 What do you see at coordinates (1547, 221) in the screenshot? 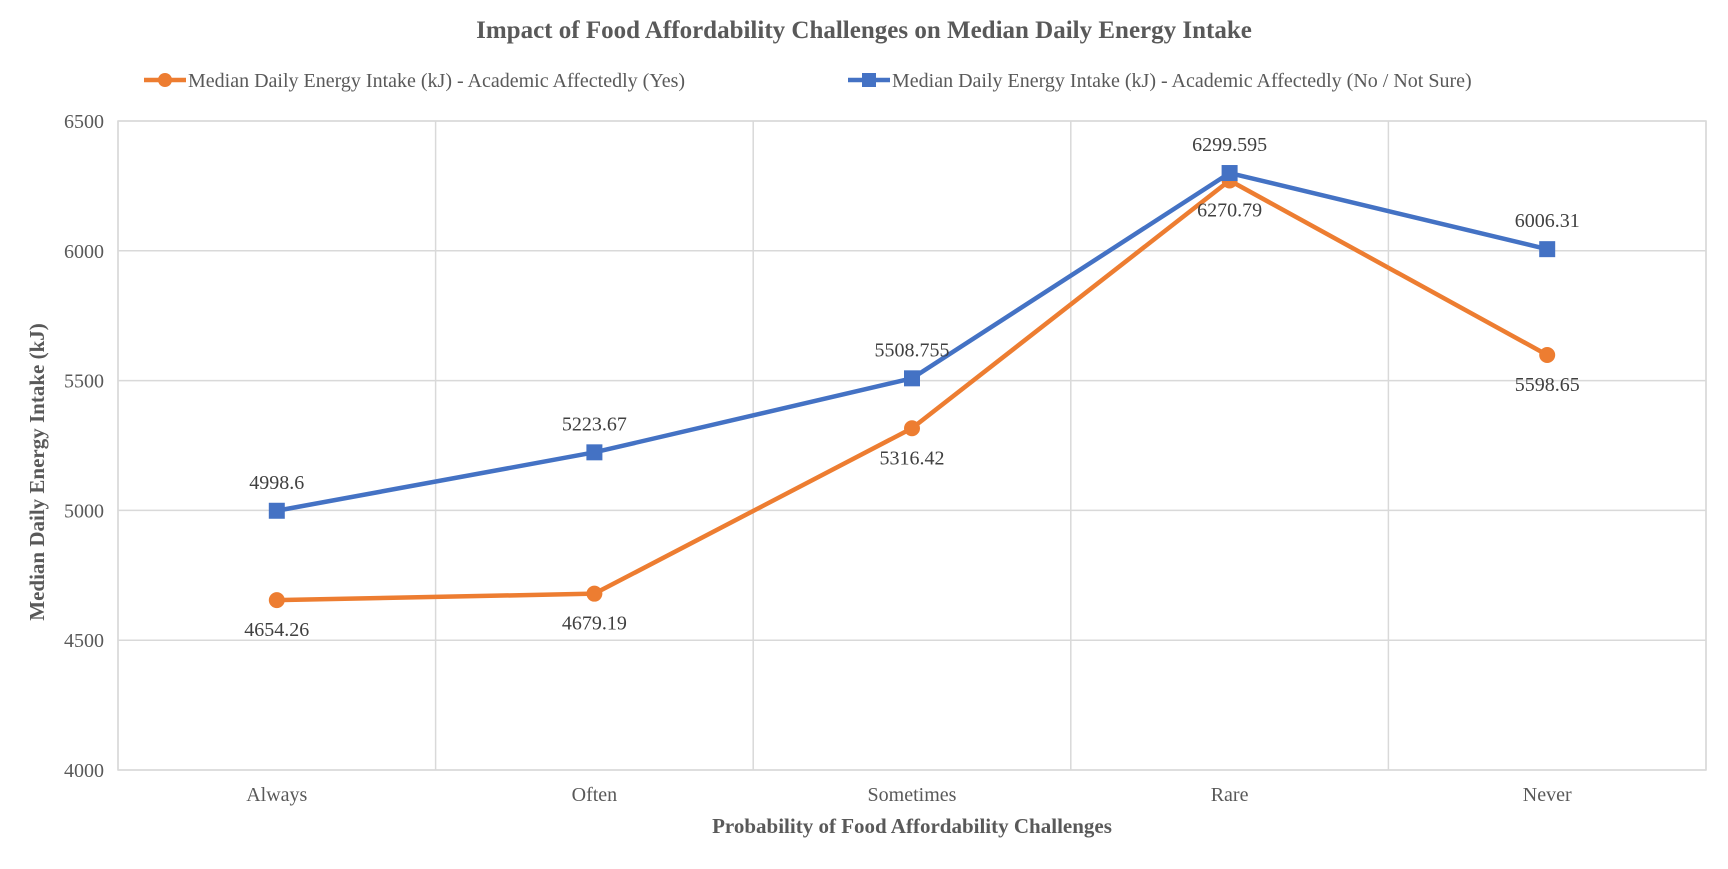
I see `data-label: 6006.31` at bounding box center [1547, 221].